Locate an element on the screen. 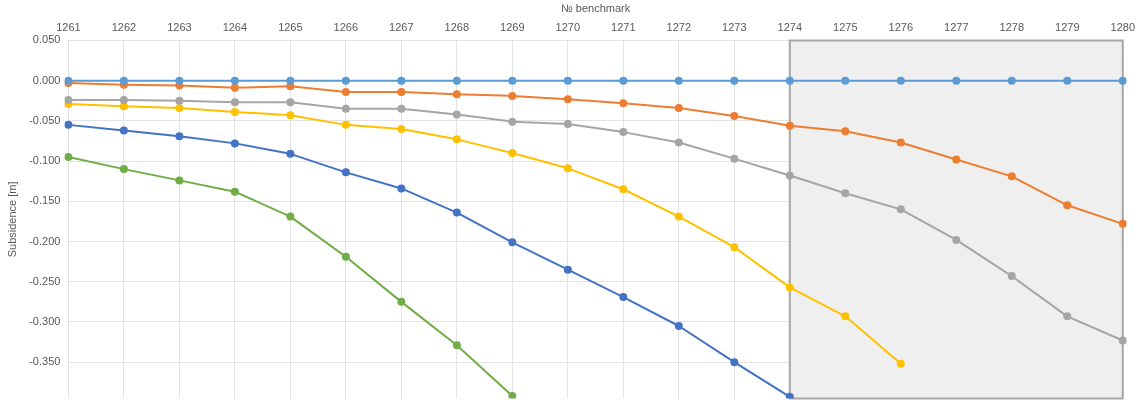 This screenshot has width=1141, height=413. x-tick-label: 1276 is located at coordinates (901, 26).